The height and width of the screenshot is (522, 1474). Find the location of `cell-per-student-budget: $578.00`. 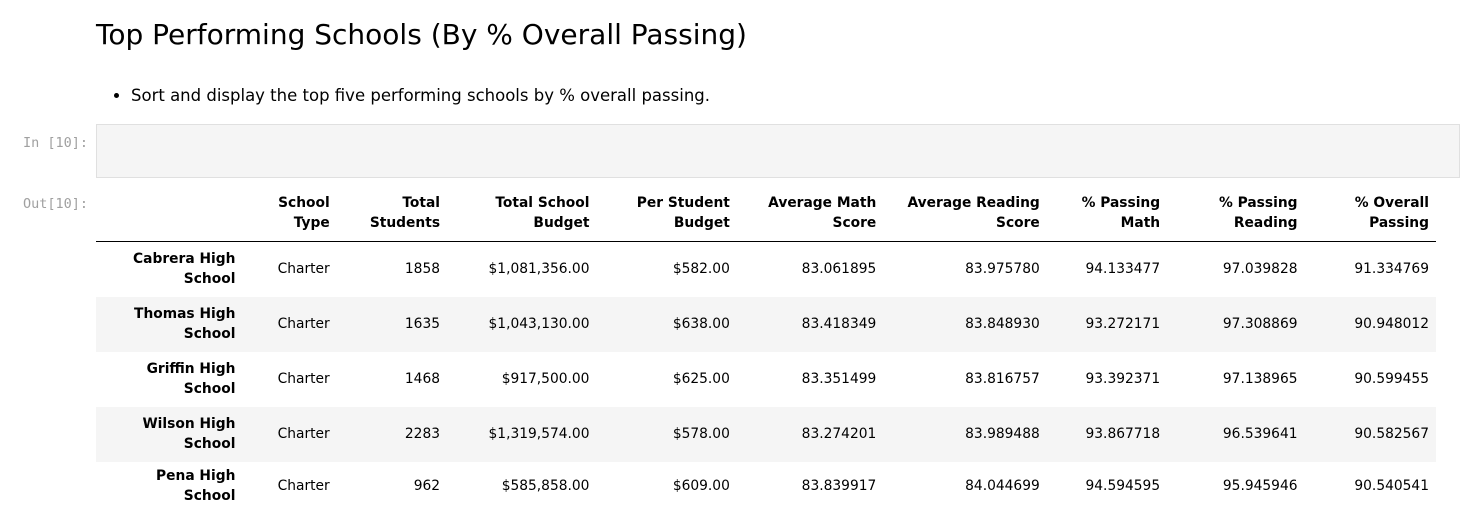

cell-per-student-budget: $578.00 is located at coordinates (701, 434).